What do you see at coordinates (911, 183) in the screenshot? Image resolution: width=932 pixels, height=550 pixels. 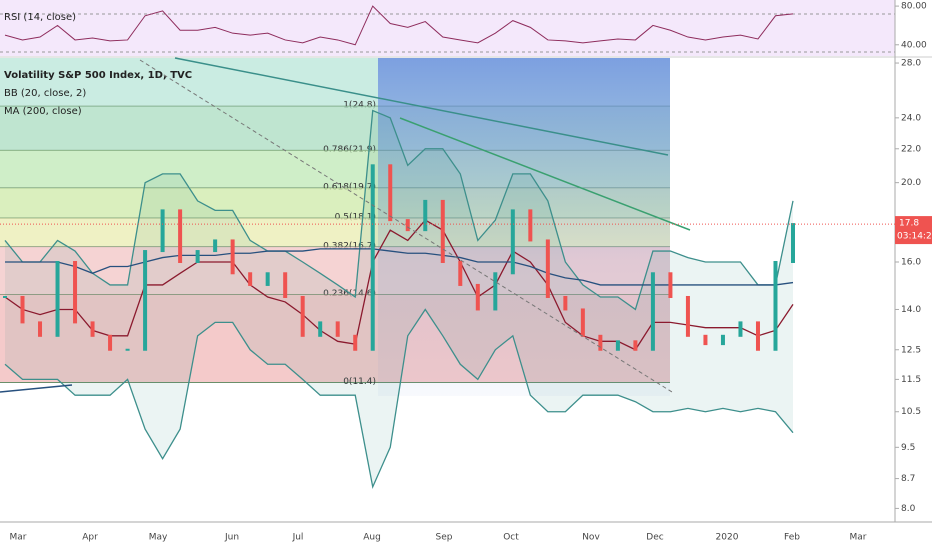 I see `y-tick-label: 20.0` at bounding box center [911, 183].